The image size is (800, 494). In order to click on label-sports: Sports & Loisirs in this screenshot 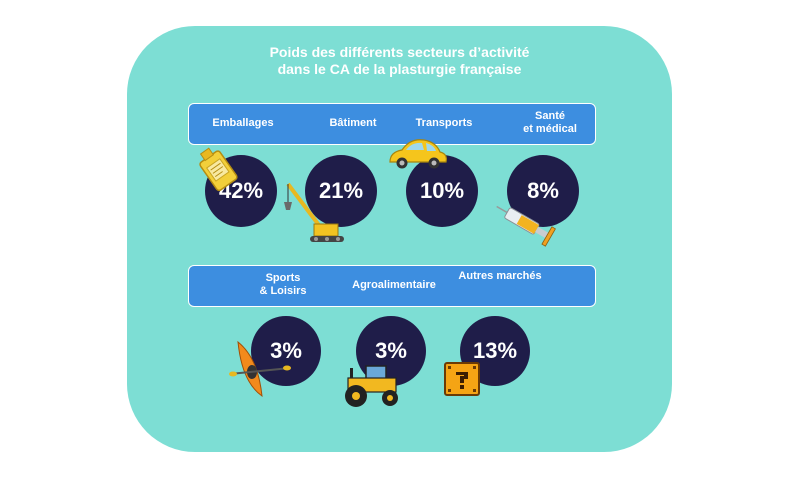, I will do `click(283, 285)`.